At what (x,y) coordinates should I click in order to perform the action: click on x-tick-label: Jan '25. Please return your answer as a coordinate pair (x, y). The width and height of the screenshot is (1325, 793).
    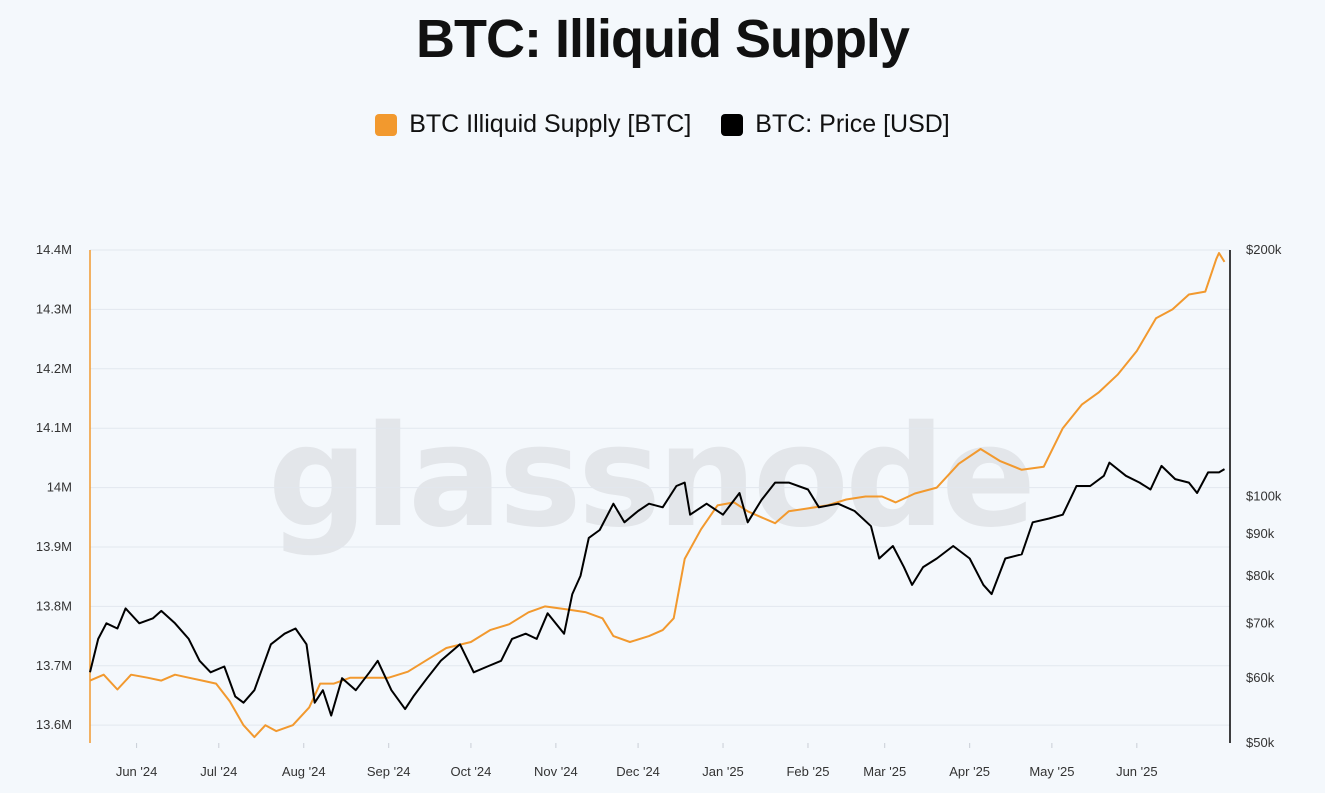
    Looking at the image, I should click on (723, 771).